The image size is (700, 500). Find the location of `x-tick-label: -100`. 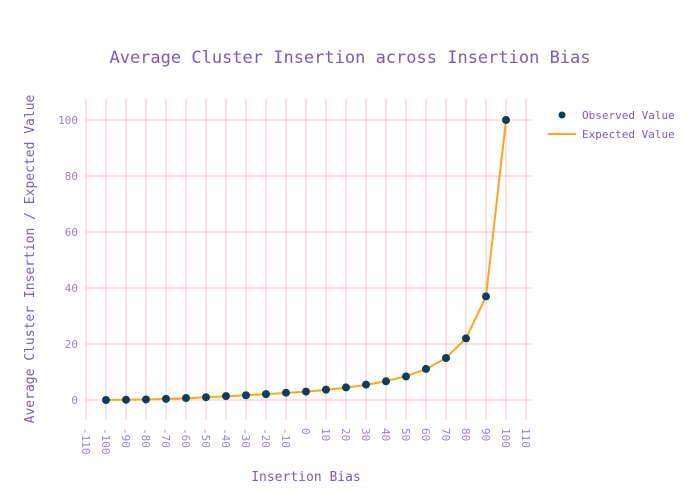

x-tick-label: -100 is located at coordinates (105, 441).